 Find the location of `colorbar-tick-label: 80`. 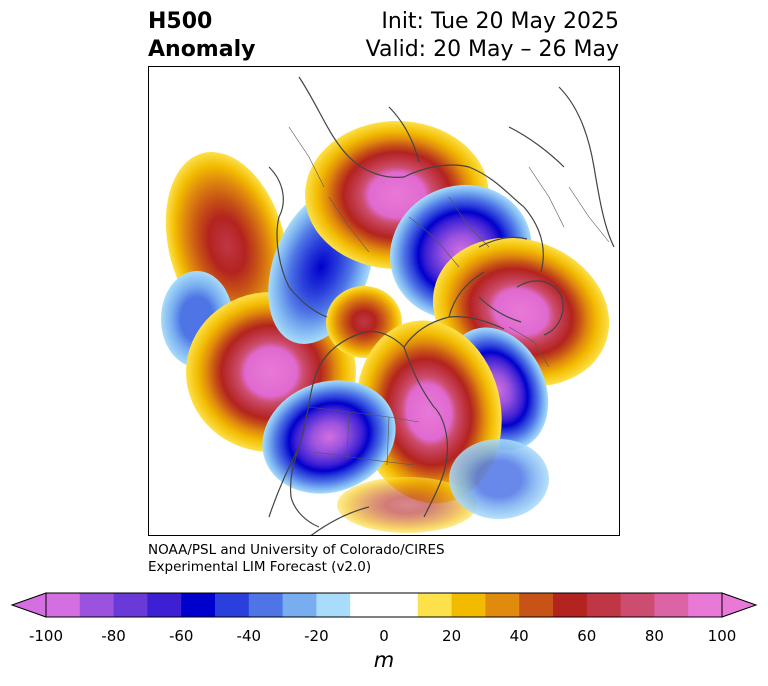

colorbar-tick-label: 80 is located at coordinates (654, 636).